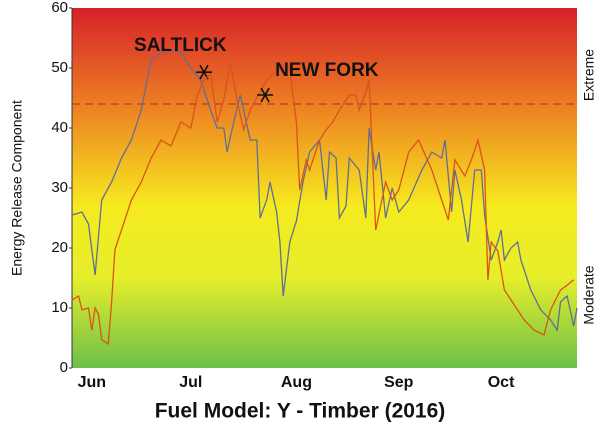  What do you see at coordinates (296, 382) in the screenshot?
I see `x-tick-label: Aug` at bounding box center [296, 382].